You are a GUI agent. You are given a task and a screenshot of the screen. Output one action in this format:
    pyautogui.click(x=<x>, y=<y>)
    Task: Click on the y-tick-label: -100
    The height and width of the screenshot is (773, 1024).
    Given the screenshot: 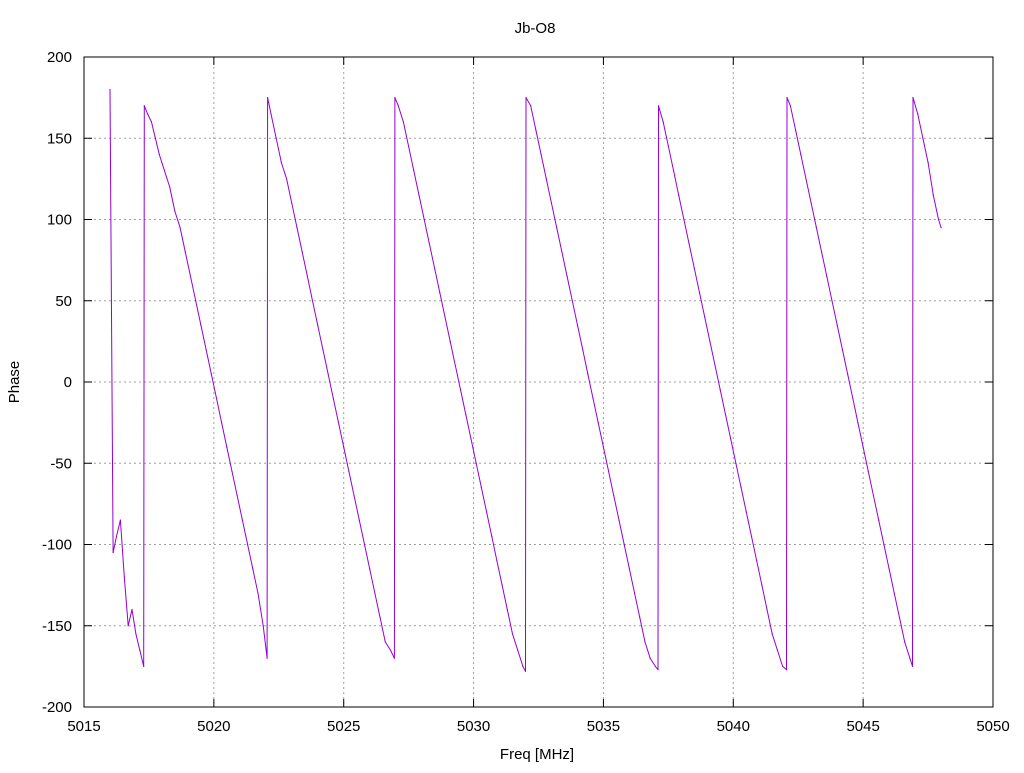 What is the action you would take?
    pyautogui.click(x=57, y=545)
    